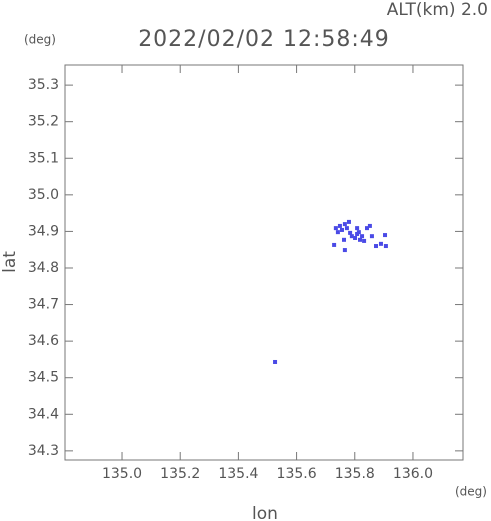  What do you see at coordinates (355, 474) in the screenshot?
I see `x-tick-label: 135.8` at bounding box center [355, 474].